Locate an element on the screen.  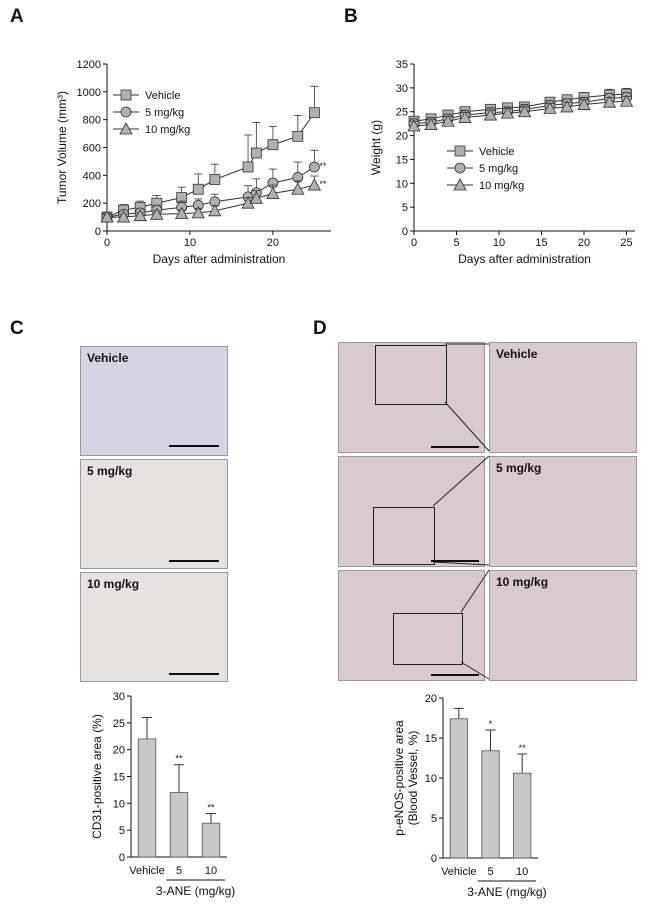
y-axis-label-line2: (Blood Vessel, %) is located at coordinates (413, 778).